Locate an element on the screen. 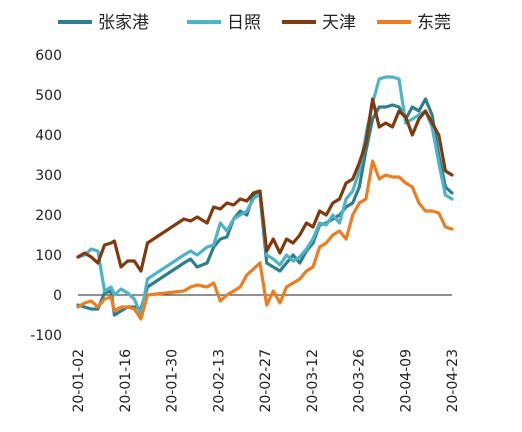 Image resolution: width=522 pixels, height=432 pixels. y-tick-label: 500 is located at coordinates (48, 96).